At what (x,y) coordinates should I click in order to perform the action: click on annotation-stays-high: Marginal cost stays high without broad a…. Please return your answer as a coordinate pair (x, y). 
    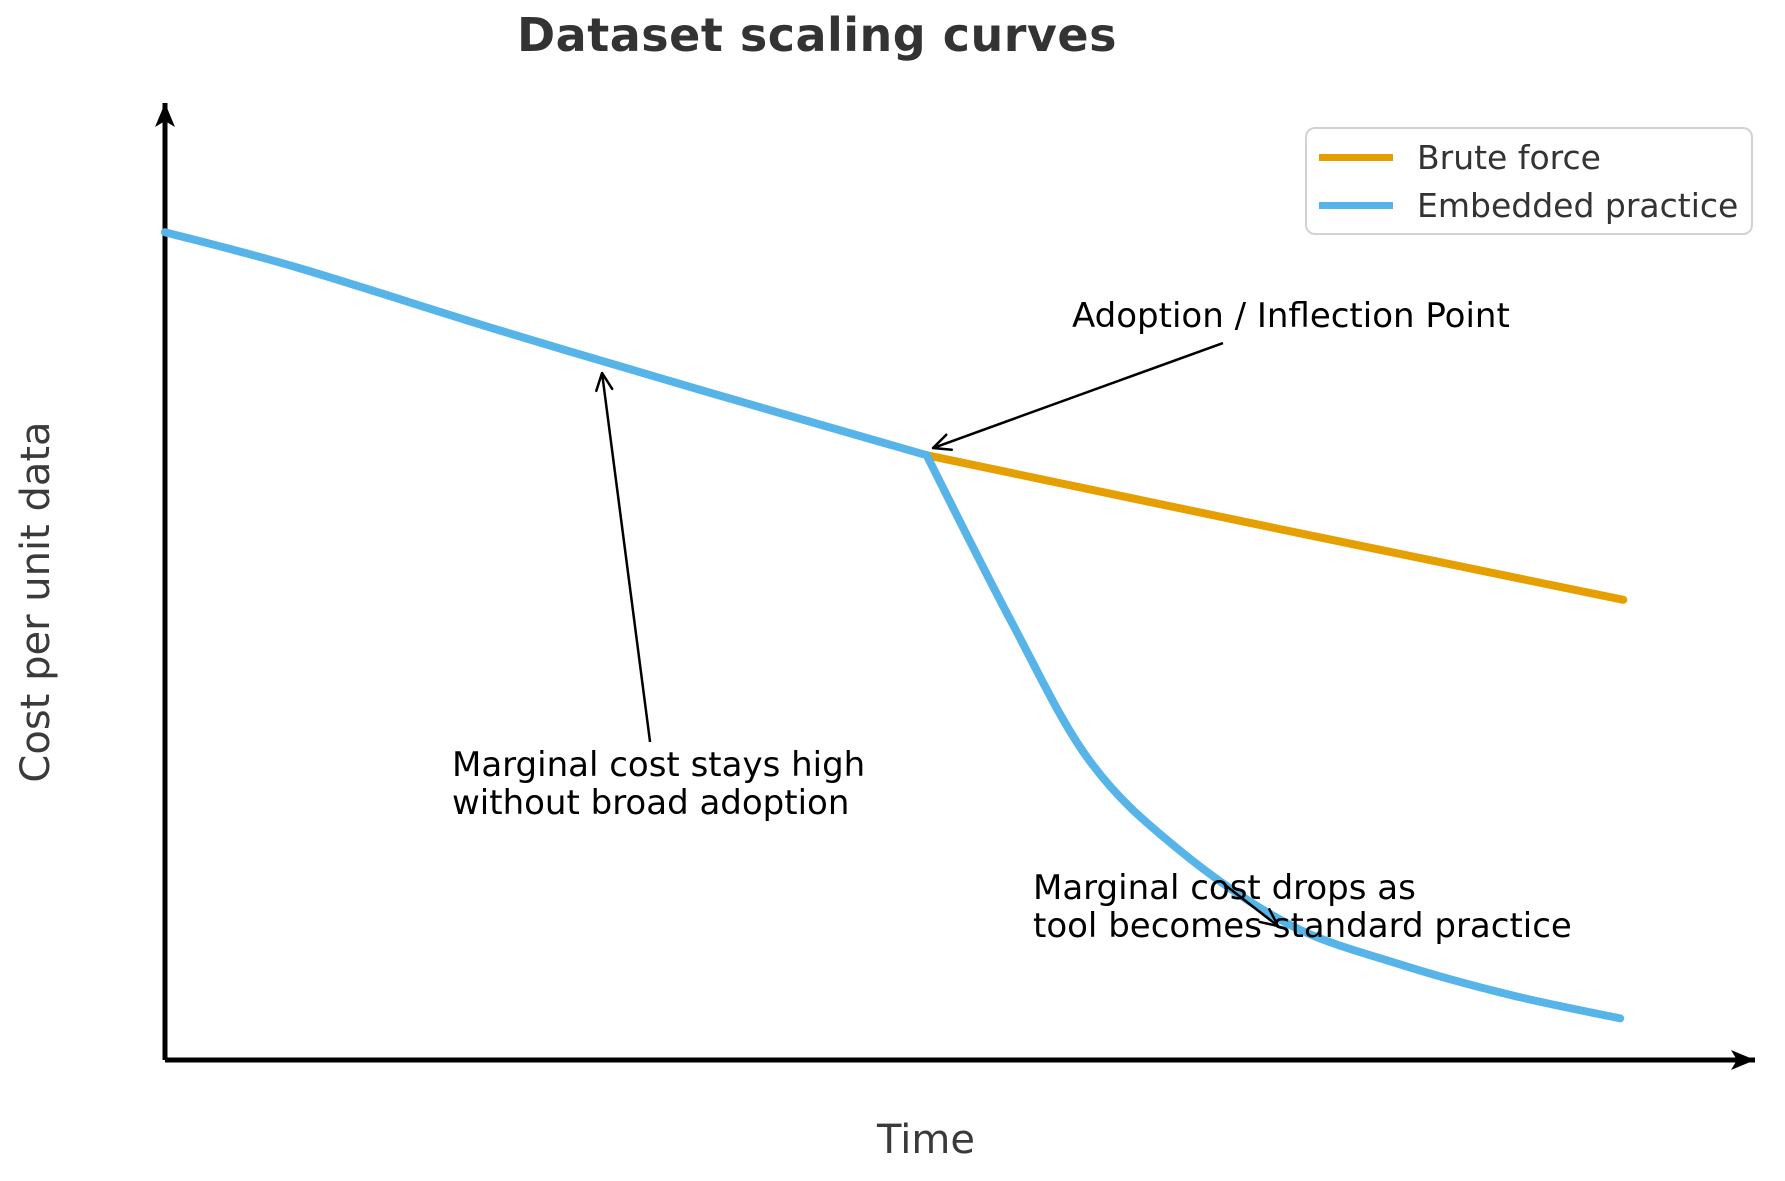
    Looking at the image, I should click on (658, 784).